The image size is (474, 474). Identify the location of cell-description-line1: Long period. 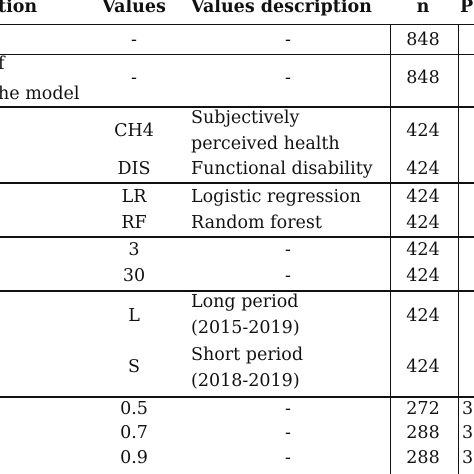
(245, 302).